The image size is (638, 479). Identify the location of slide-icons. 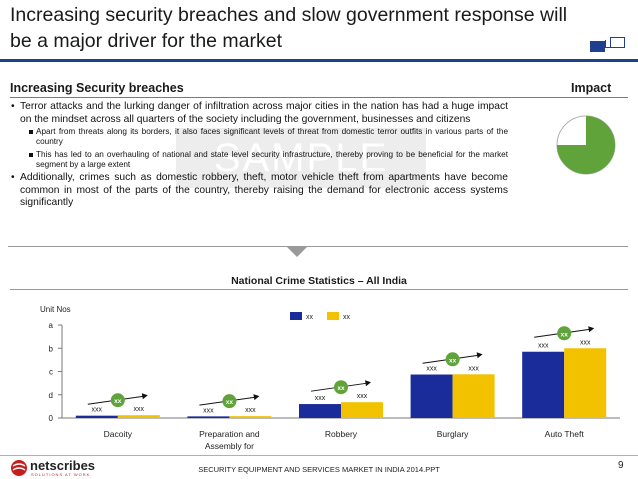
(610, 47).